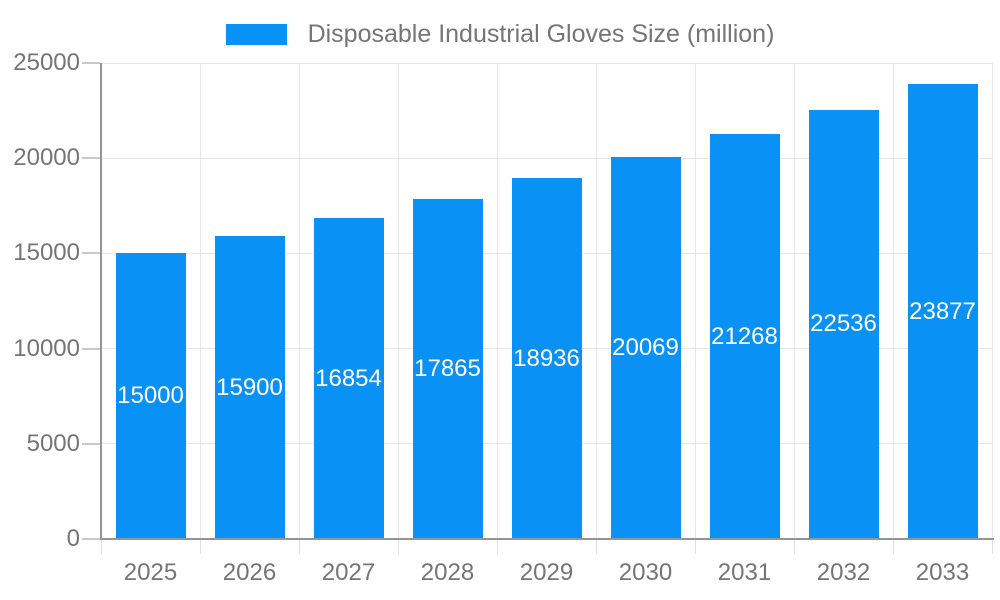 The image size is (1000, 600). What do you see at coordinates (101, 301) in the screenshot?
I see `y-axis-line` at bounding box center [101, 301].